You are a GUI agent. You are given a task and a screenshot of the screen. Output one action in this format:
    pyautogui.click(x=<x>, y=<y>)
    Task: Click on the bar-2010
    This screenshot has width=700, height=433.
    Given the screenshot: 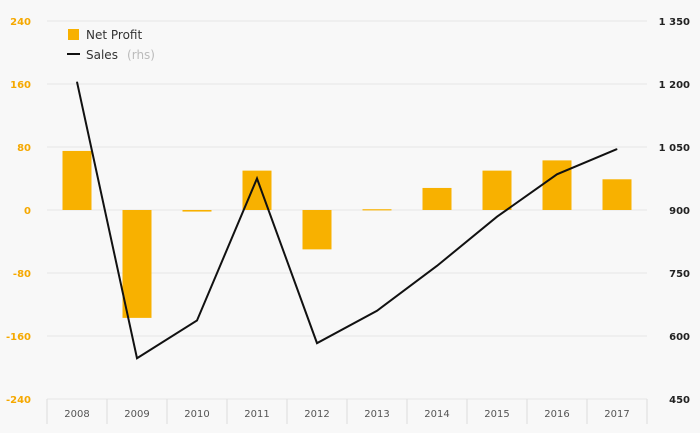 What is the action you would take?
    pyautogui.click(x=197, y=211)
    